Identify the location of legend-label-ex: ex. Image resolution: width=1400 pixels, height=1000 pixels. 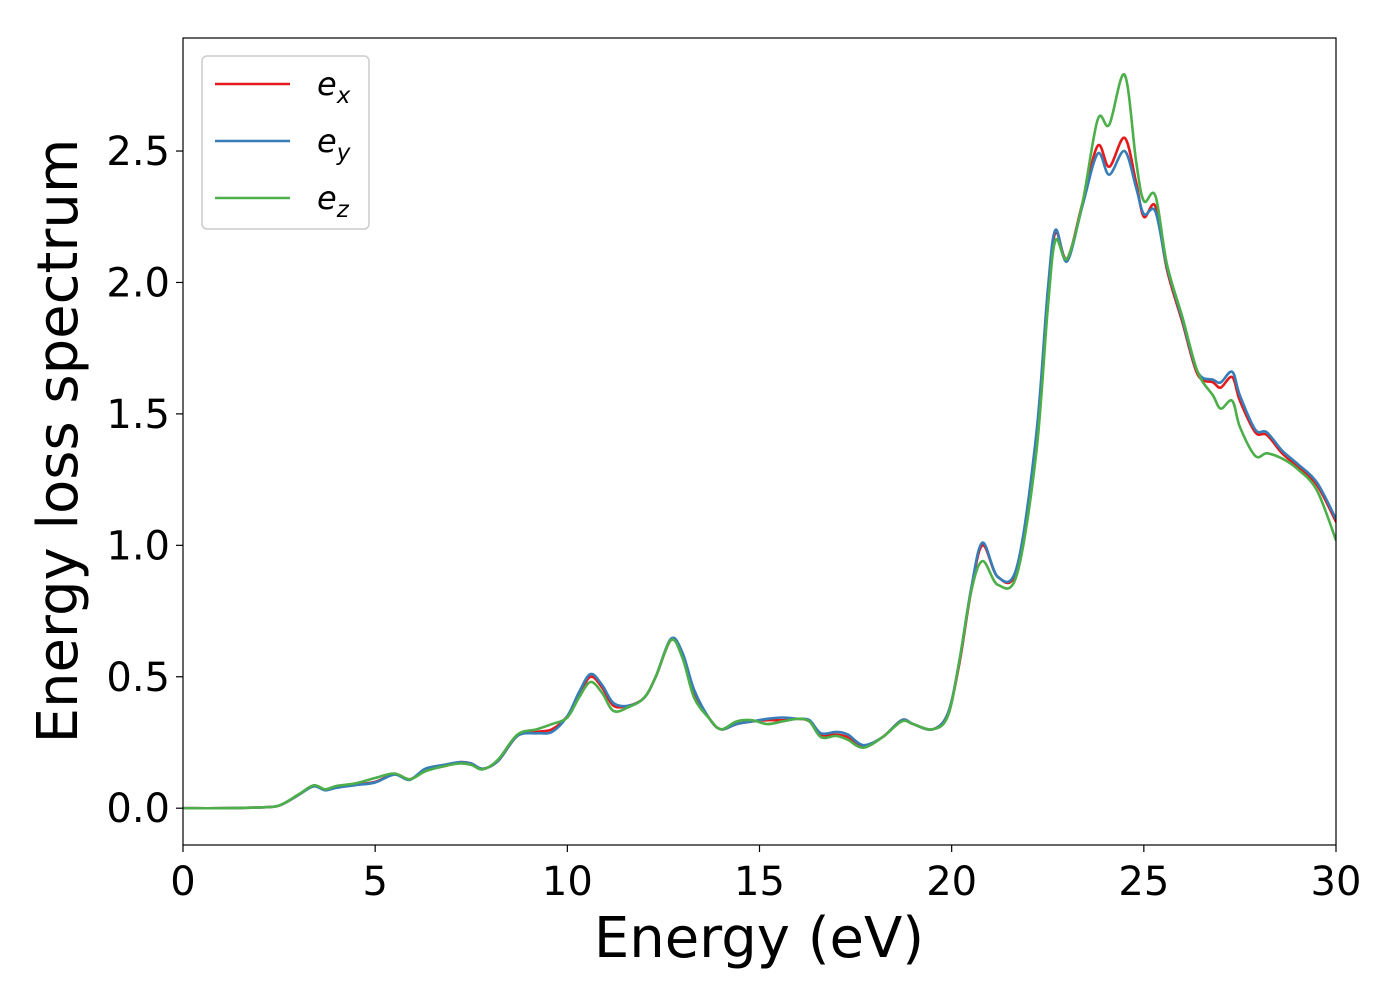
(334, 87).